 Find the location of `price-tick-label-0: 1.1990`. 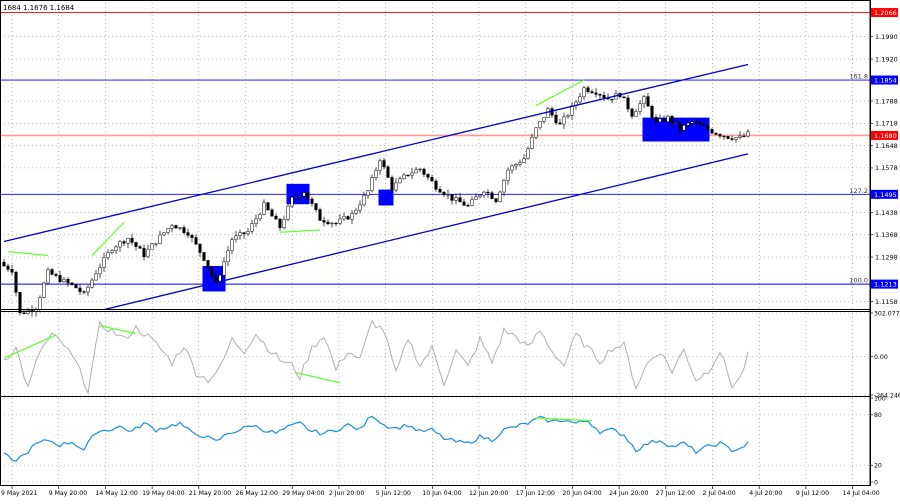

price-tick-label-0: 1.1990 is located at coordinates (886, 37).